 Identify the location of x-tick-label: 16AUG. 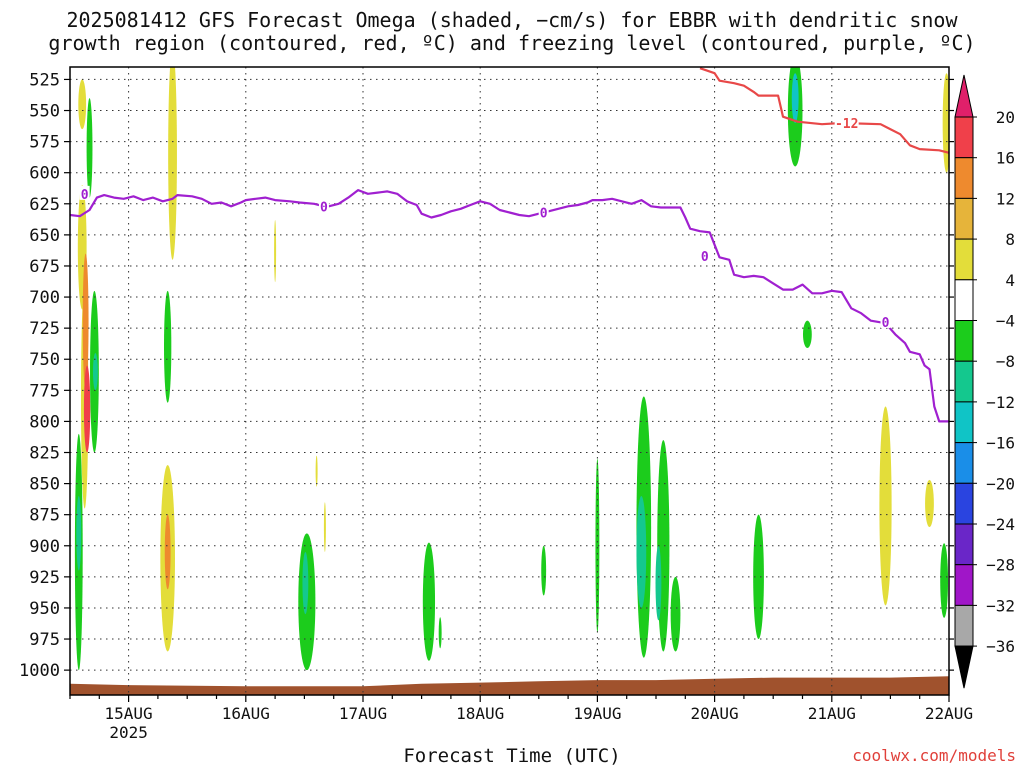
(246, 713).